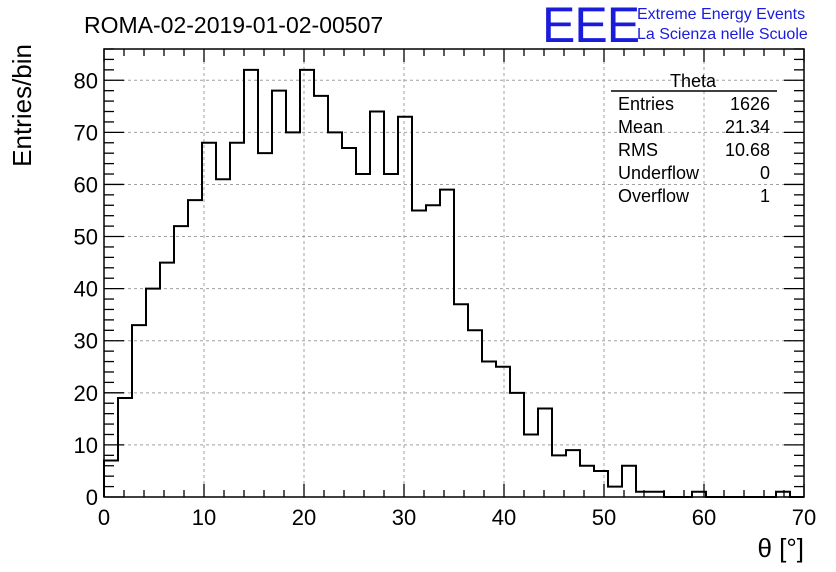 The height and width of the screenshot is (572, 836). What do you see at coordinates (304, 517) in the screenshot?
I see `x-tick-label: 20` at bounding box center [304, 517].